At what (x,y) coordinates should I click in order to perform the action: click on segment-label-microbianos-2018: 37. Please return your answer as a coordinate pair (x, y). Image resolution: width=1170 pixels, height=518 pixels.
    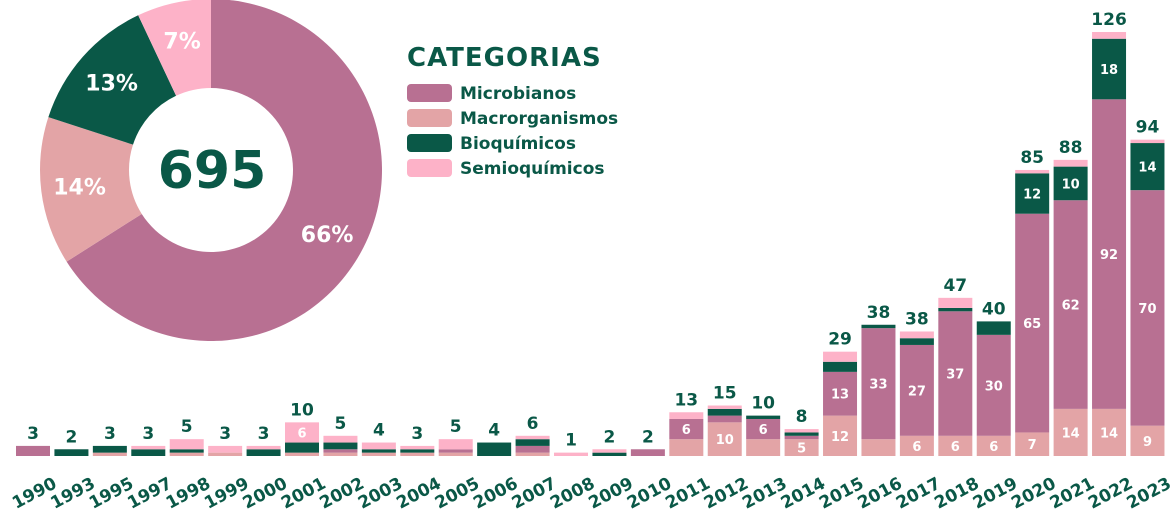
    Looking at the image, I should click on (955, 375).